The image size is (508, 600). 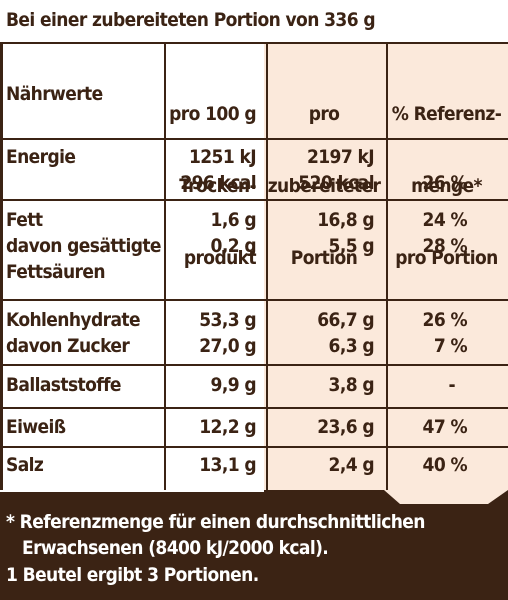 What do you see at coordinates (218, 183) in the screenshot?
I see `energie-per100-kcal: 296 kcal` at bounding box center [218, 183].